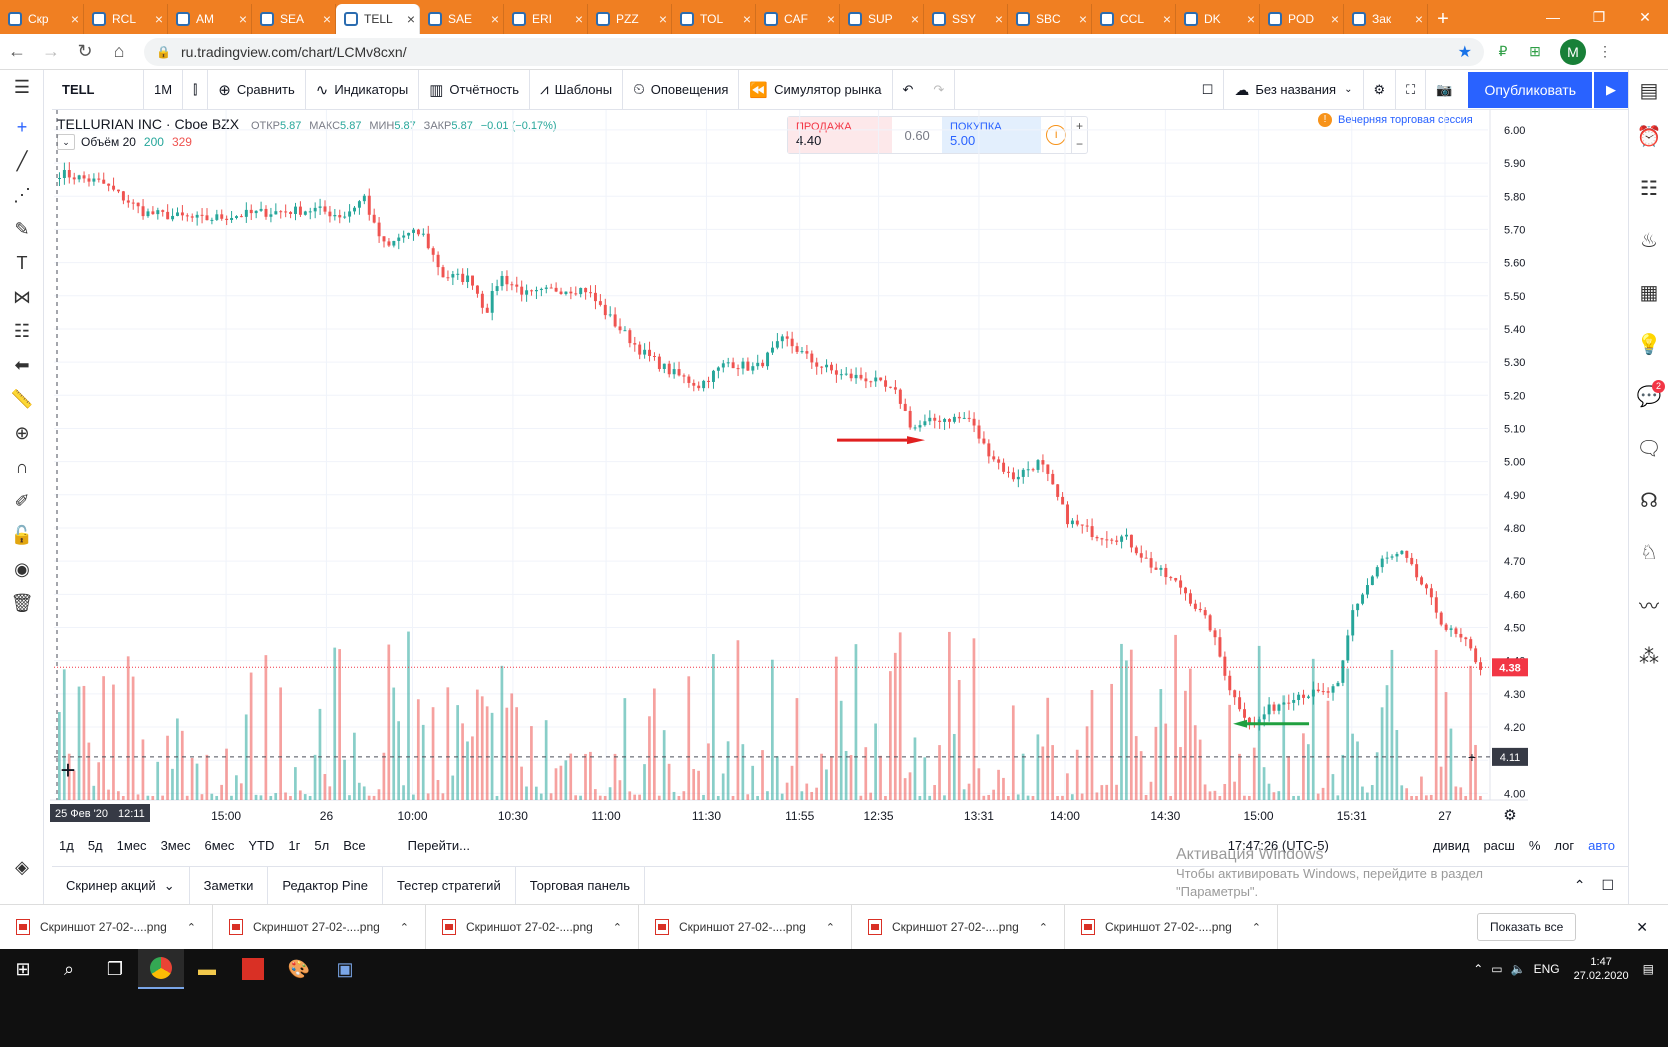 The image size is (1668, 1047). What do you see at coordinates (1518, 969) in the screenshot?
I see `volume-icon: 🔈` at bounding box center [1518, 969].